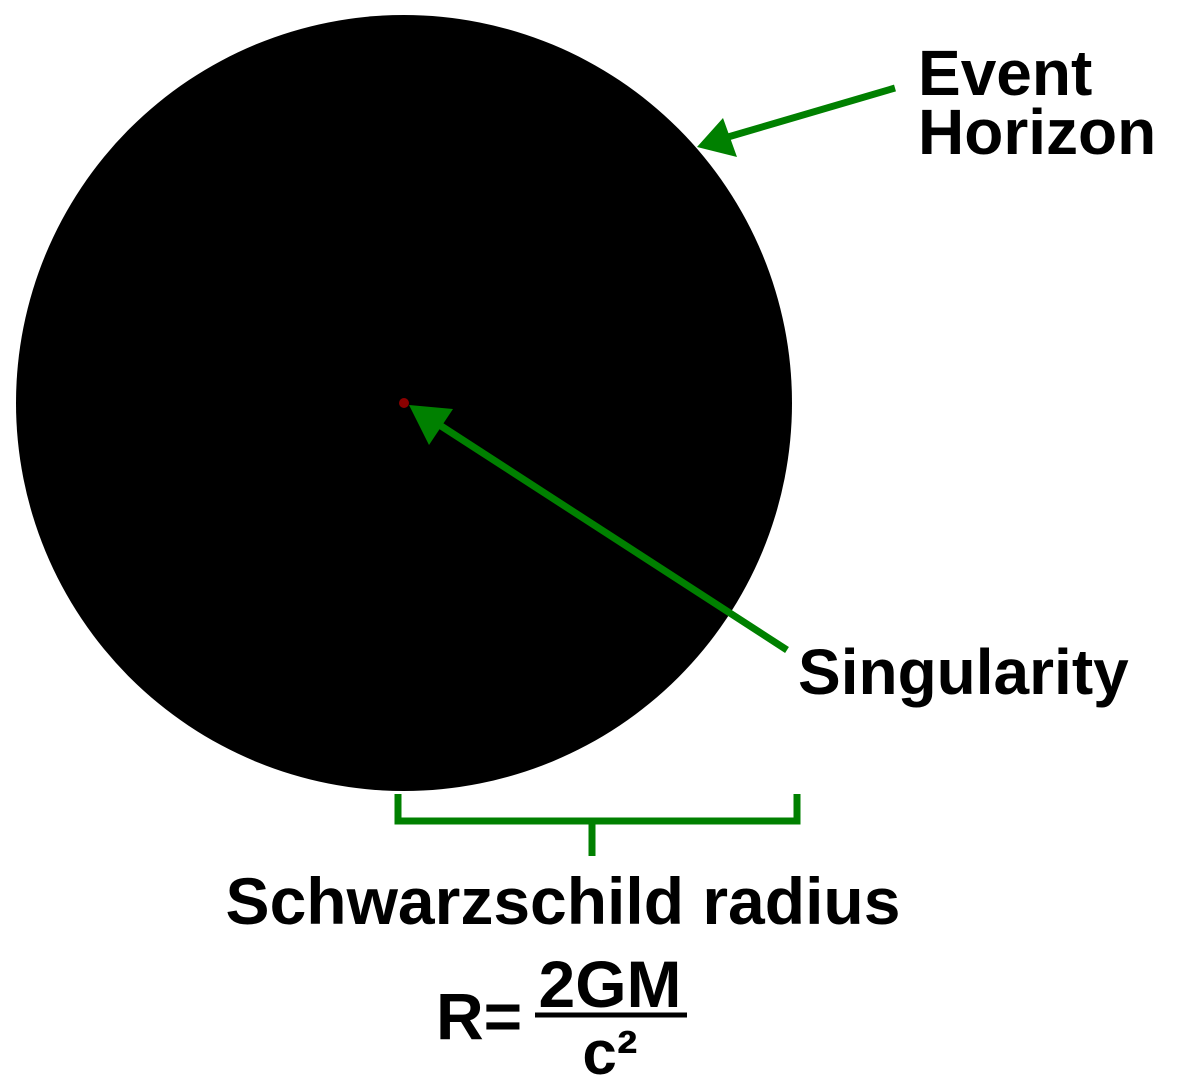 This screenshot has width=1200, height=1081. Describe the element at coordinates (479, 1016) in the screenshot. I see `formula-lhs: R=` at that location.